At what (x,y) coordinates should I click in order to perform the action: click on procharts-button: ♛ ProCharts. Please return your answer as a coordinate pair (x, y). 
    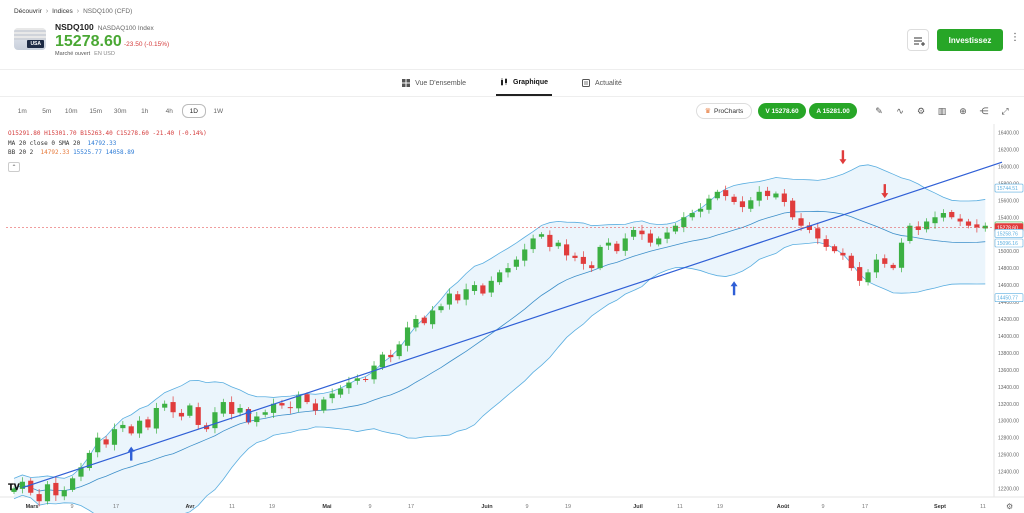
    Looking at the image, I should click on (724, 111).